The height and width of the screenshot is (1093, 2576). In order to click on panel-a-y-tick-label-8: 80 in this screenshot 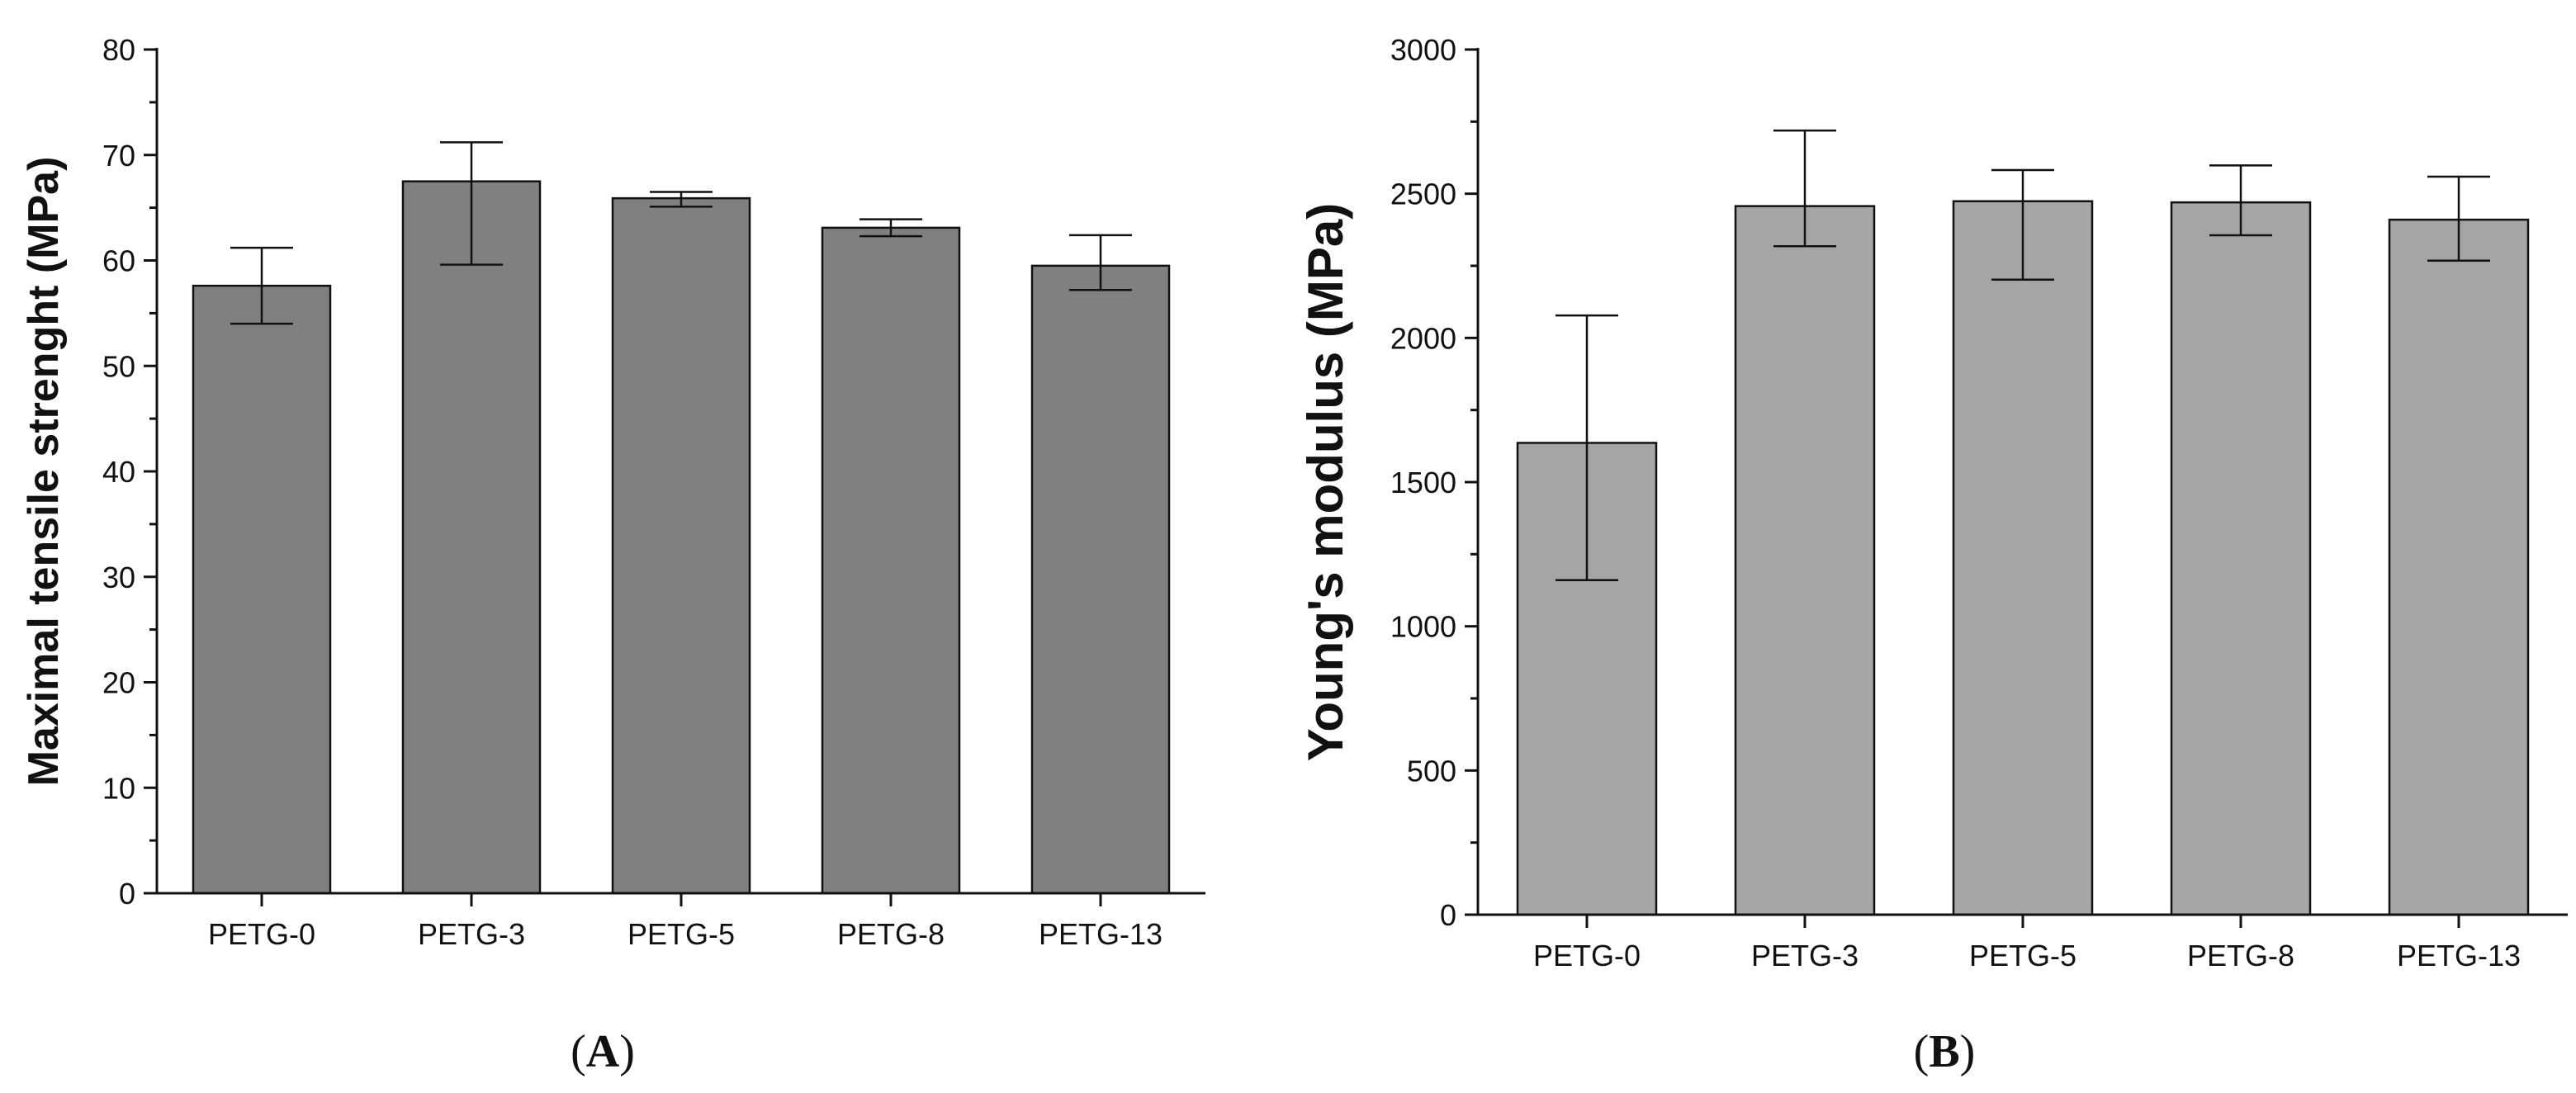, I will do `click(118, 50)`.